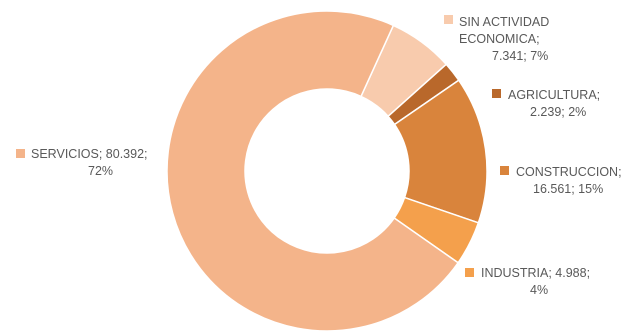 The height and width of the screenshot is (332, 639). Describe the element at coordinates (319, 1) in the screenshot. I see `top-edge` at that location.